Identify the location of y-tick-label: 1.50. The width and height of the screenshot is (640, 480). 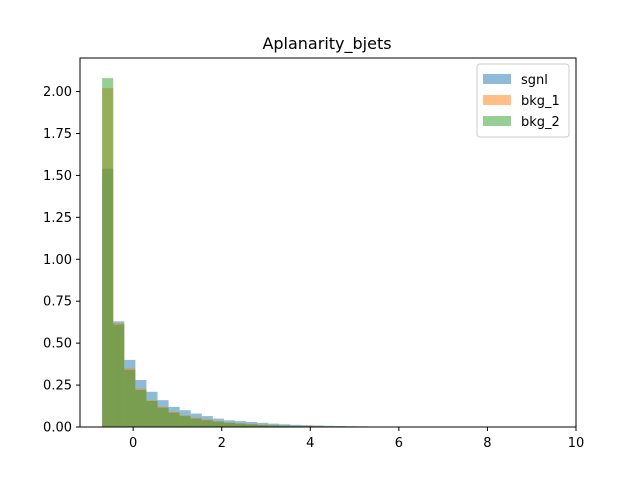
(57, 176).